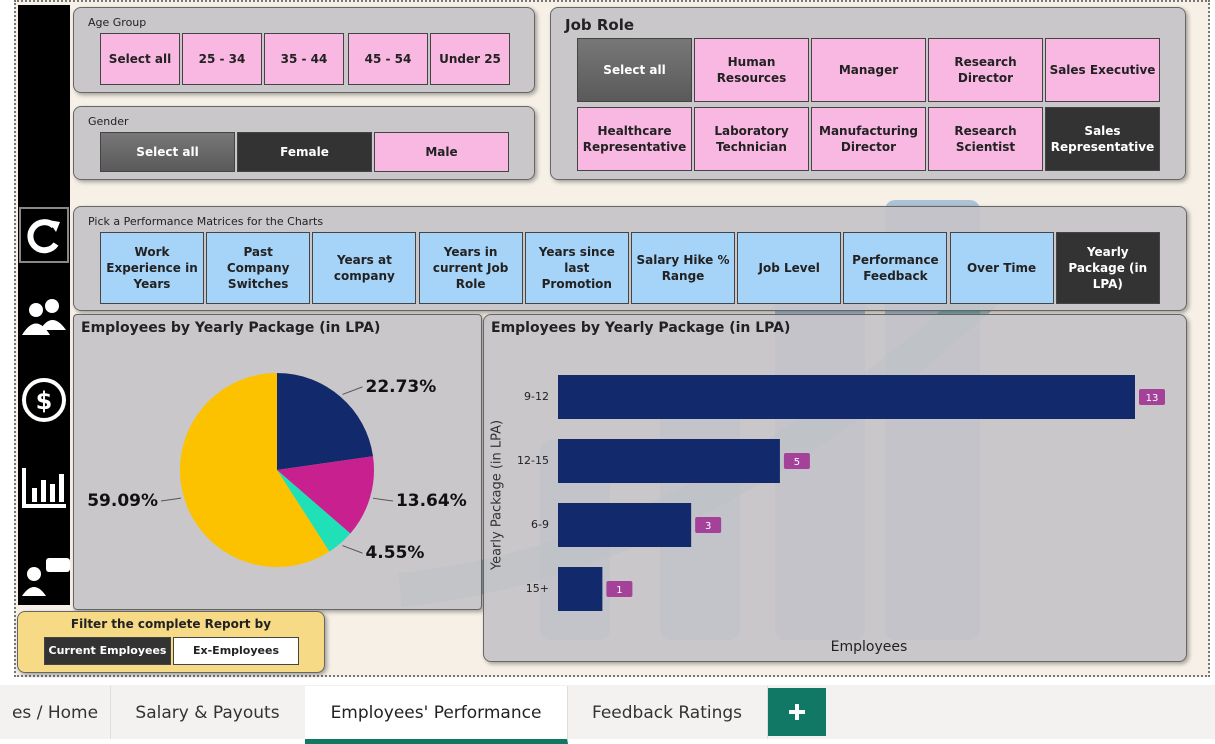 The image size is (1215, 744). I want to click on slicer-button: Under 25, so click(470, 59).